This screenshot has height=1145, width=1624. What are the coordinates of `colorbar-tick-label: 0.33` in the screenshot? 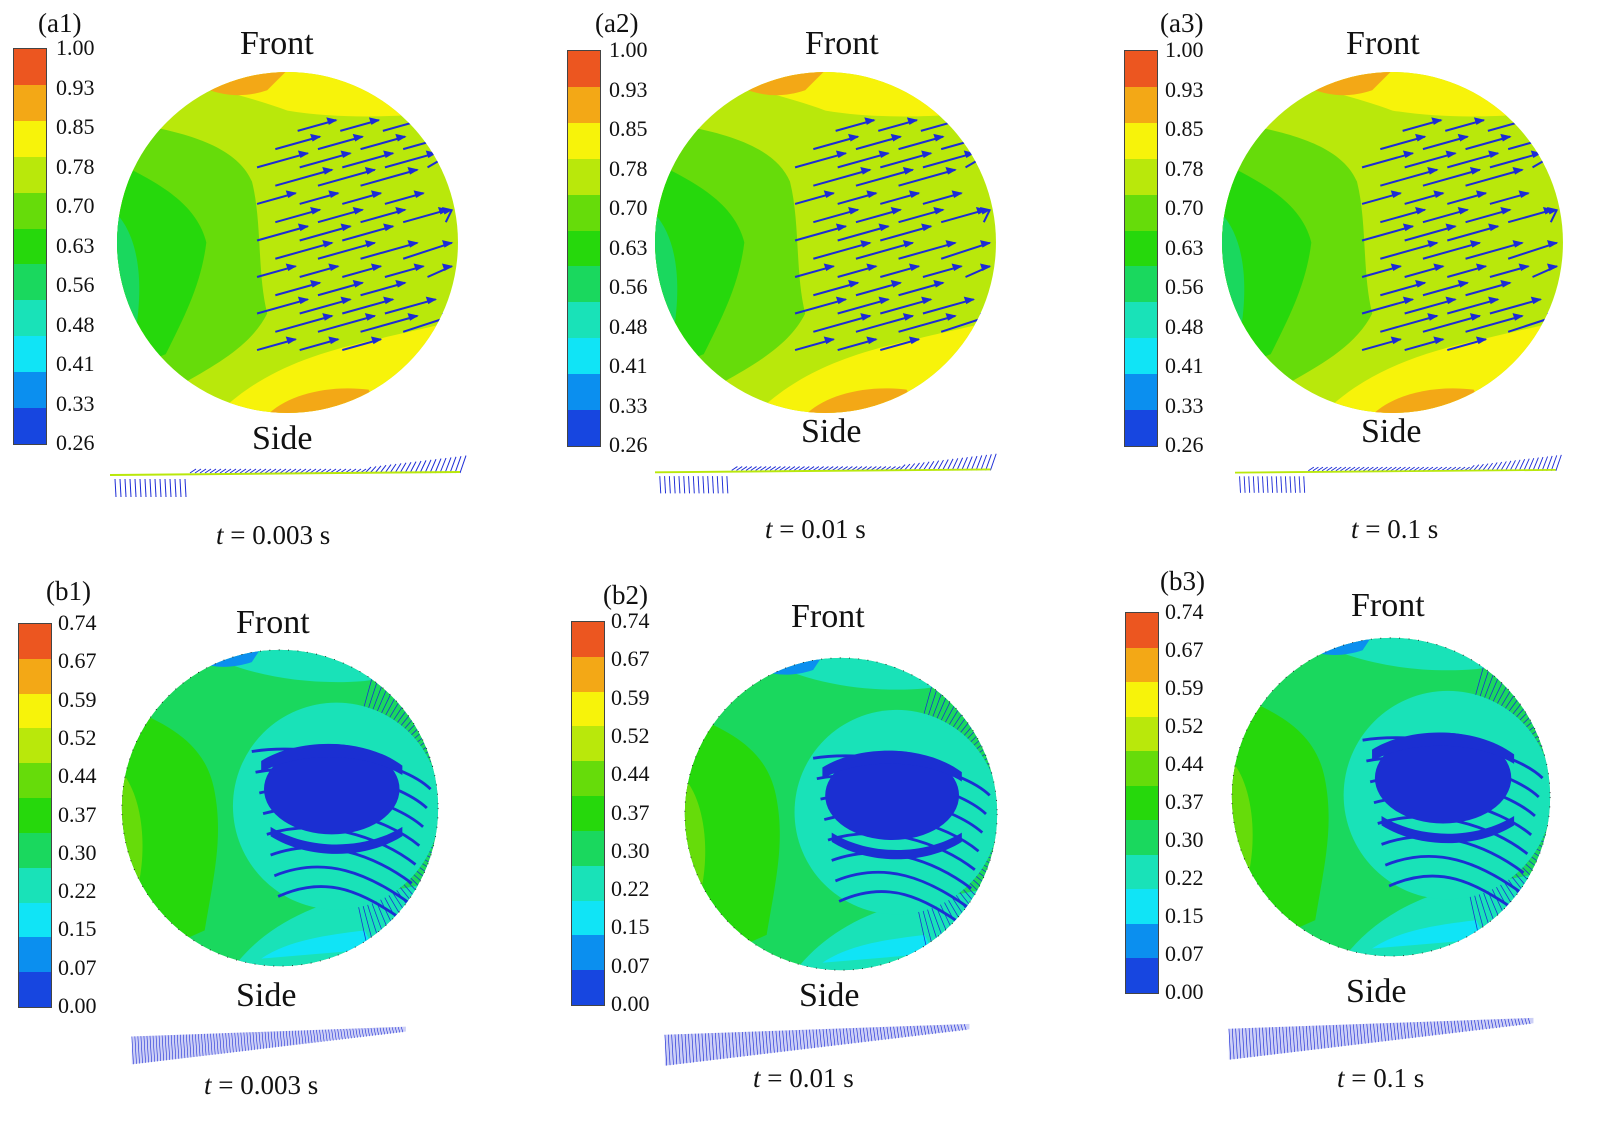 It's located at (628, 405).